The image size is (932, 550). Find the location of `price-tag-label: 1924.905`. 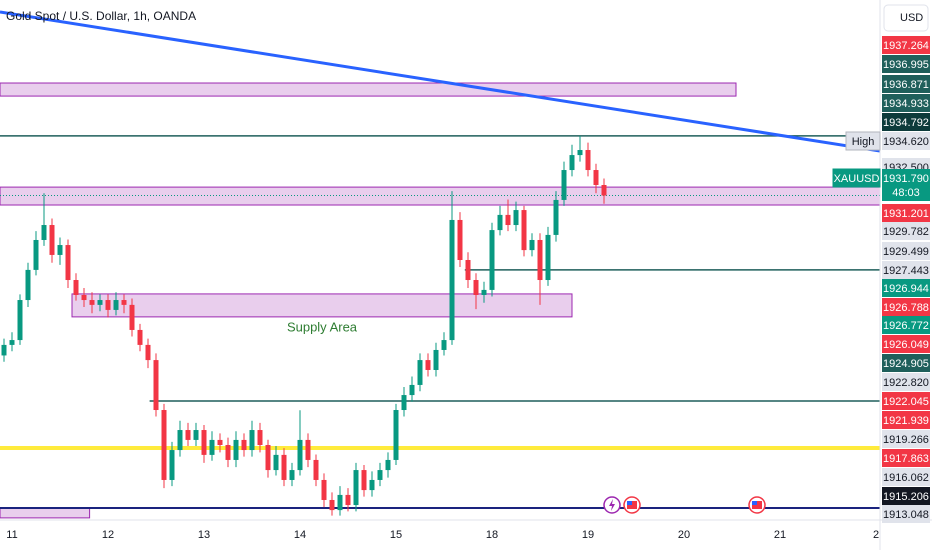

price-tag-label: 1924.905 is located at coordinates (906, 364).